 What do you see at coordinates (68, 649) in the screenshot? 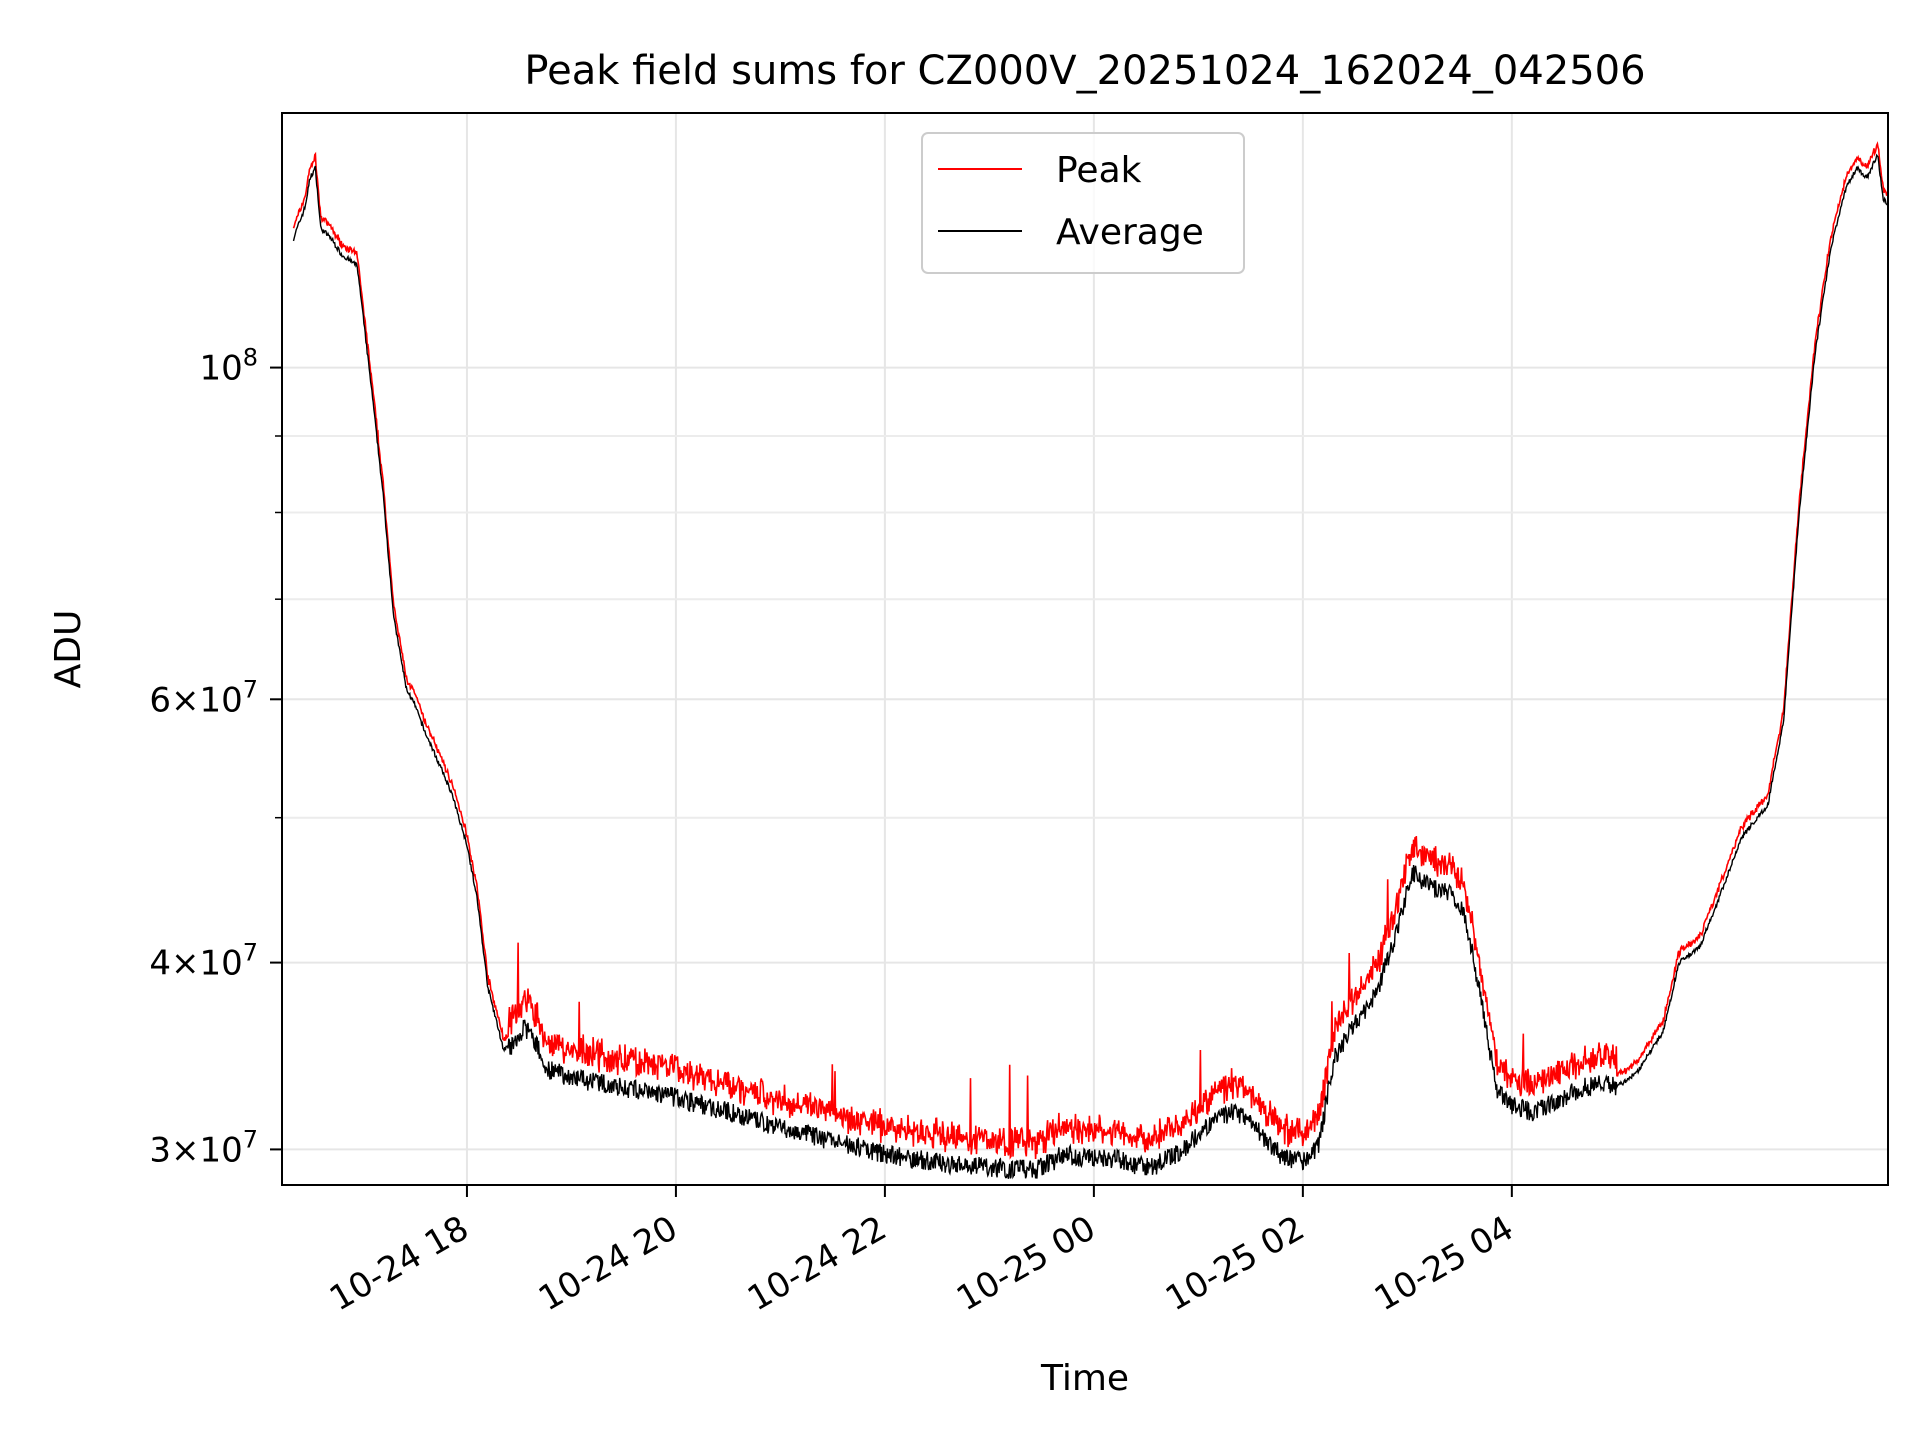
I see `y-axis-label: ADU` at bounding box center [68, 649].